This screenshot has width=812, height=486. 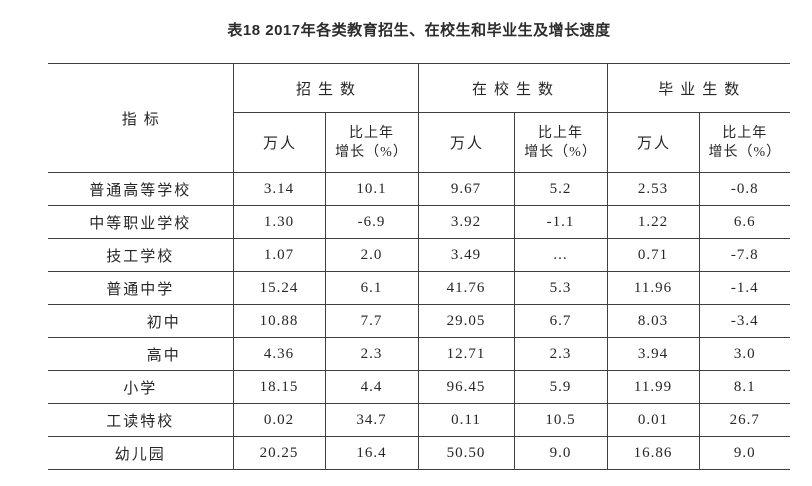 I want to click on value-cell: 0.02, so click(x=279, y=420).